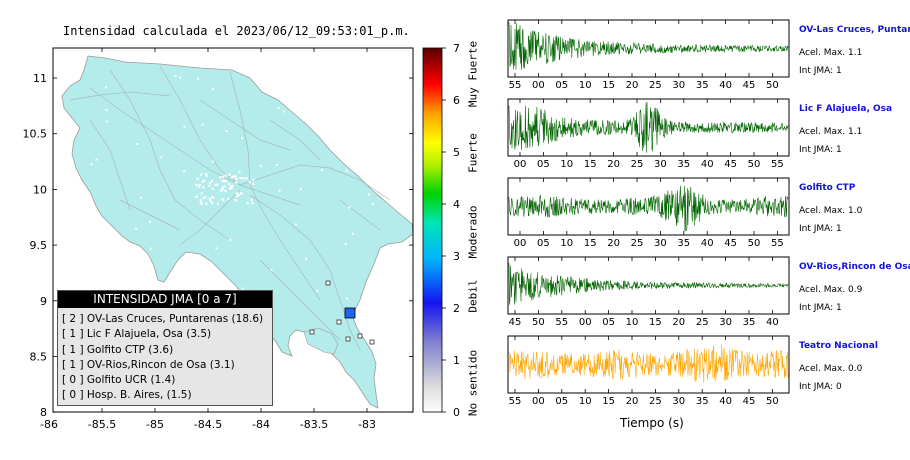 Image resolution: width=910 pixels, height=460 pixels. What do you see at coordinates (456, 256) in the screenshot?
I see `colorbar-tick-label: 3` at bounding box center [456, 256].